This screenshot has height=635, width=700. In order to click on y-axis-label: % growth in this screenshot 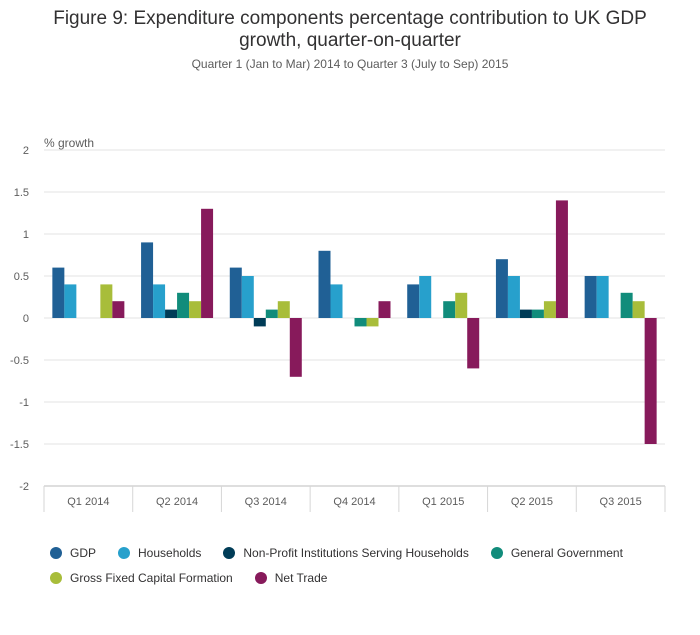, I will do `click(69, 143)`.